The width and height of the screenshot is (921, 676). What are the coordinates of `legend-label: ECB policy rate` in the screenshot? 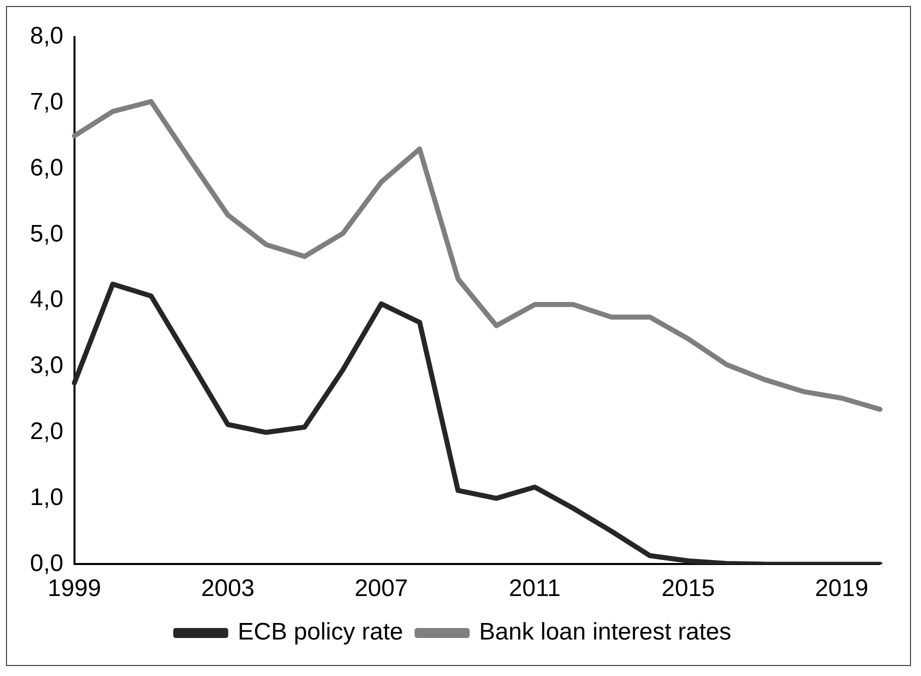 It's located at (321, 632).